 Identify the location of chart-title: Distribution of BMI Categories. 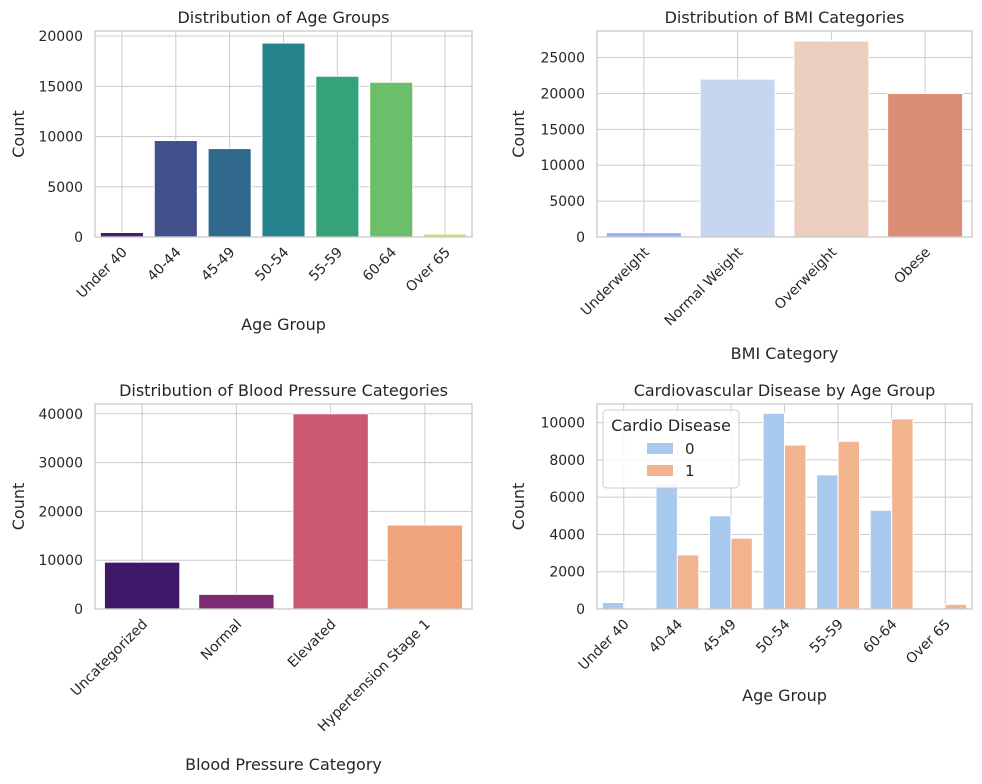
(785, 17).